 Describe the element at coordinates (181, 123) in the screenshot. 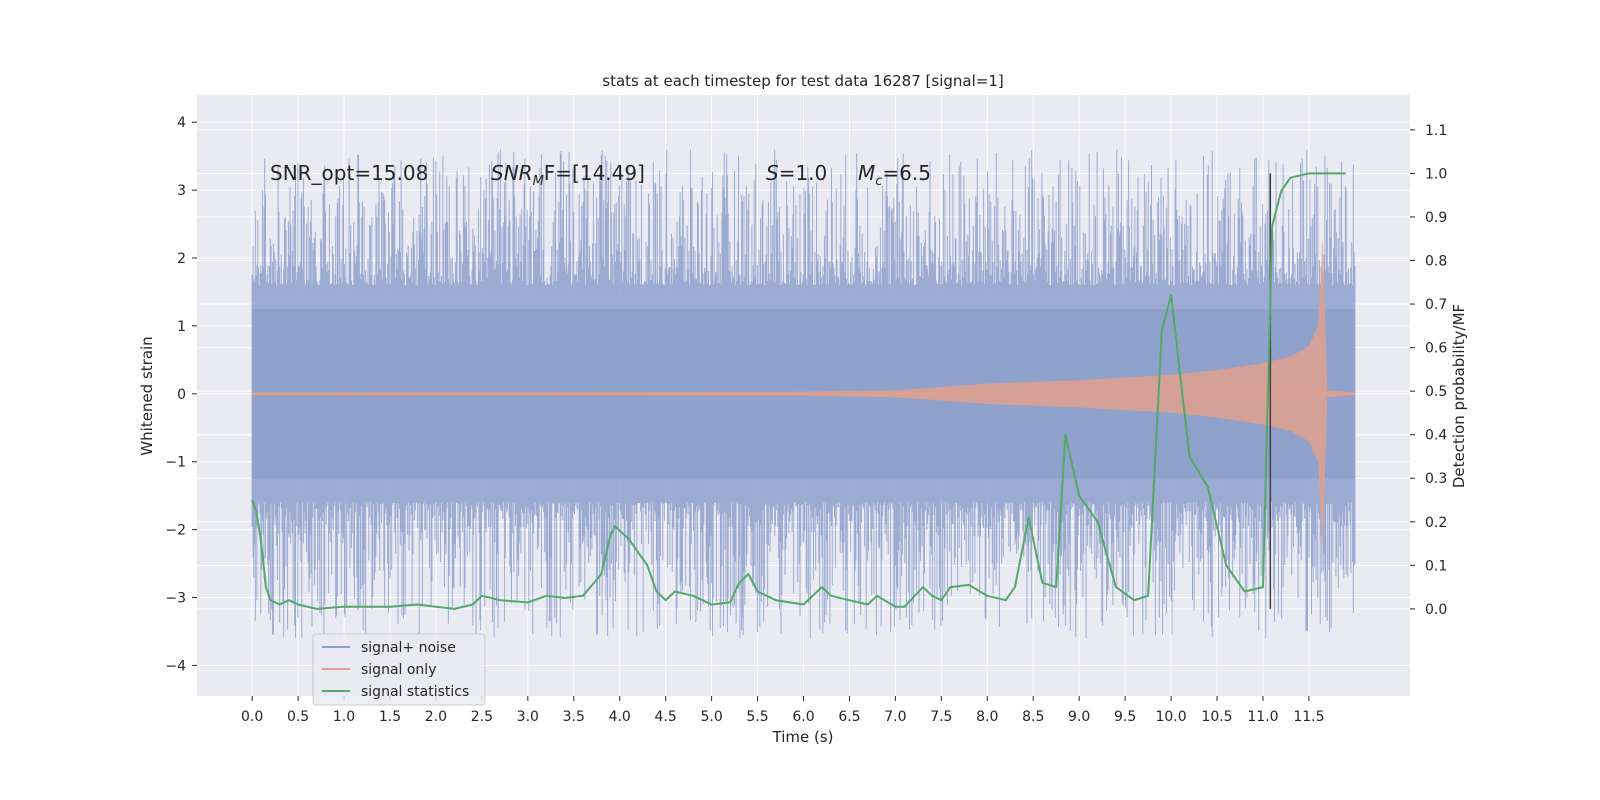

I see `y-left-tick-label: 4` at that location.